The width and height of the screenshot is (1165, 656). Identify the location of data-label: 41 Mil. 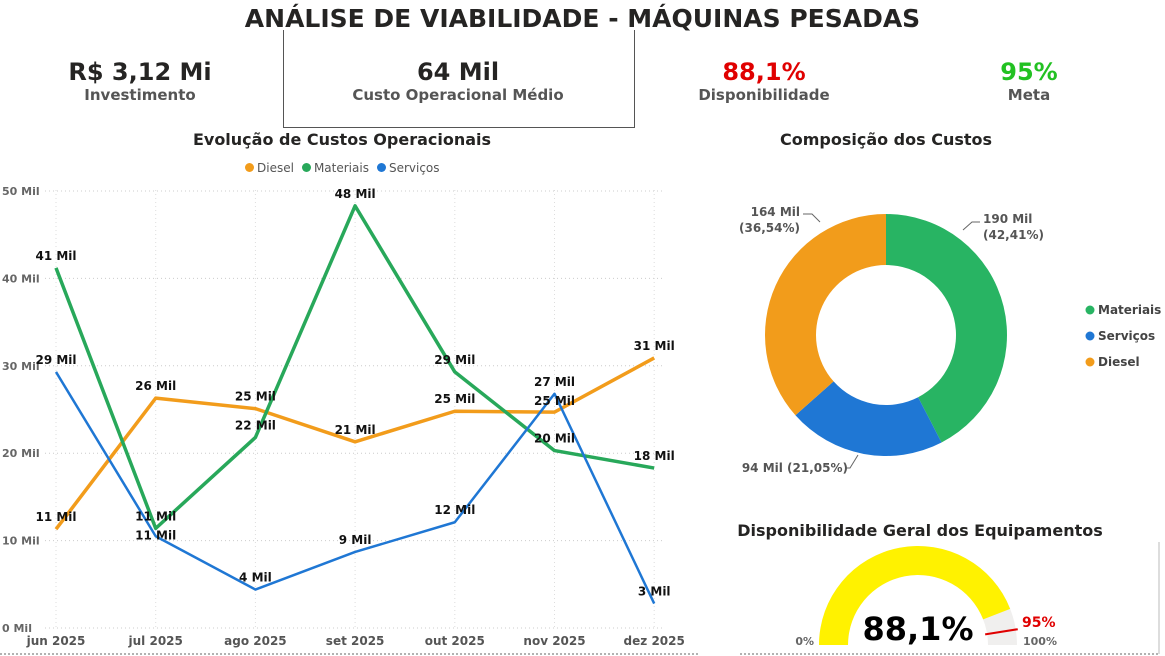
(55, 256).